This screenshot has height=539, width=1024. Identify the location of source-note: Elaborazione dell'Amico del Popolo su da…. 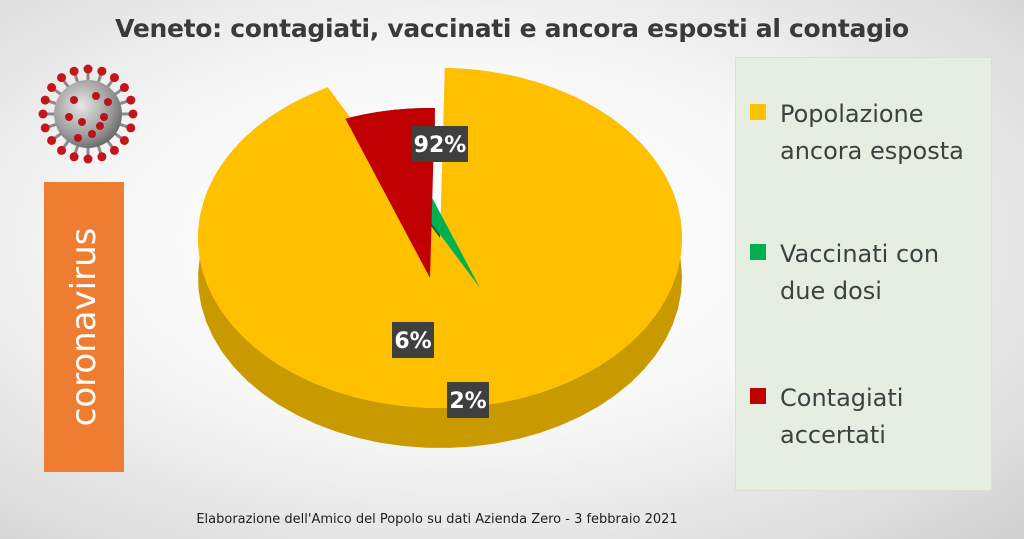
(437, 519).